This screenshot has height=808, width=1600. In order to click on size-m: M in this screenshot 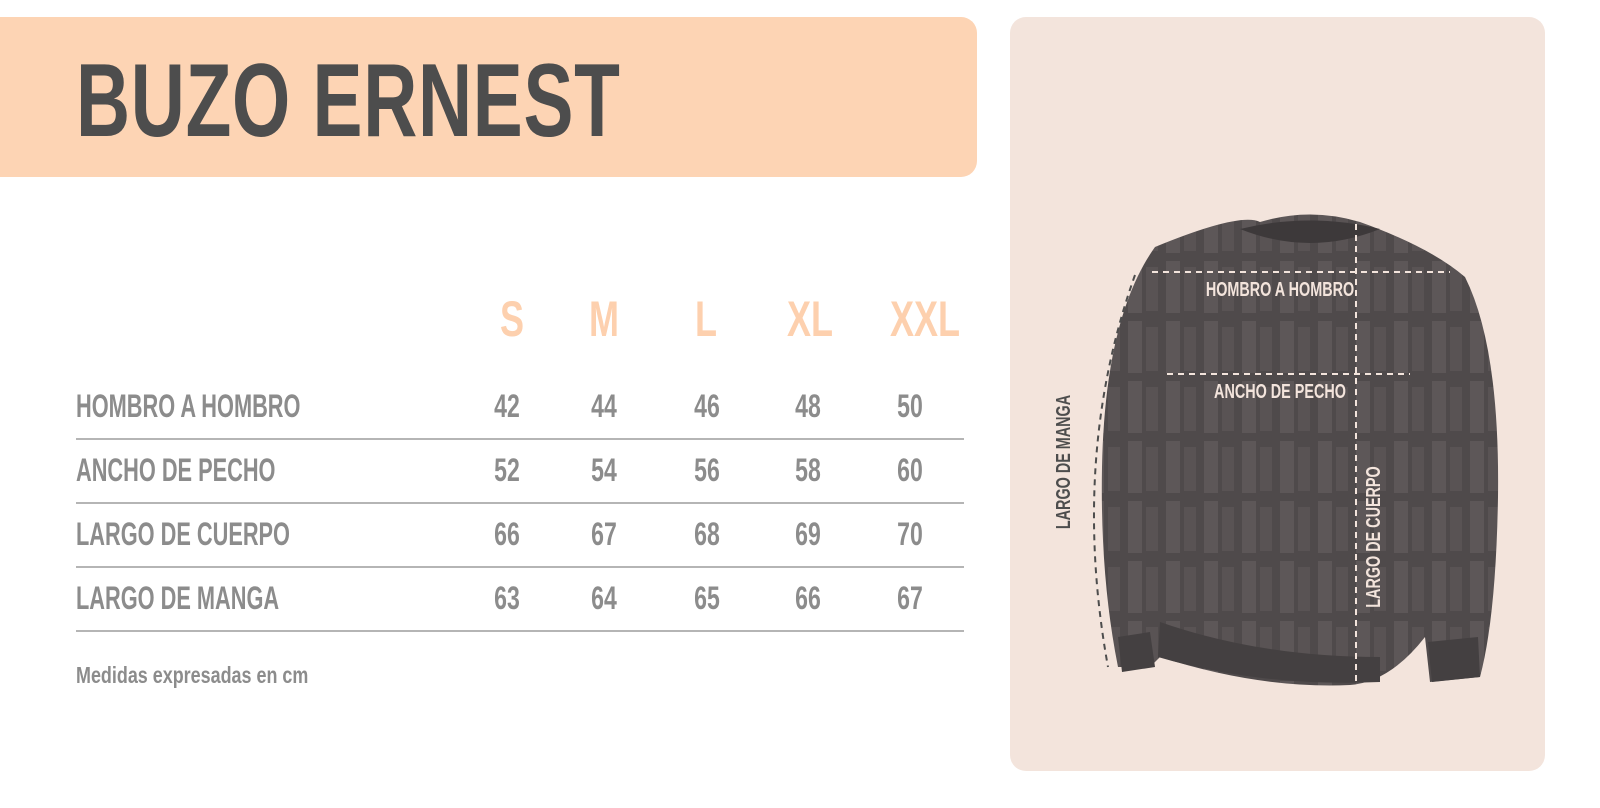, I will do `click(604, 319)`.